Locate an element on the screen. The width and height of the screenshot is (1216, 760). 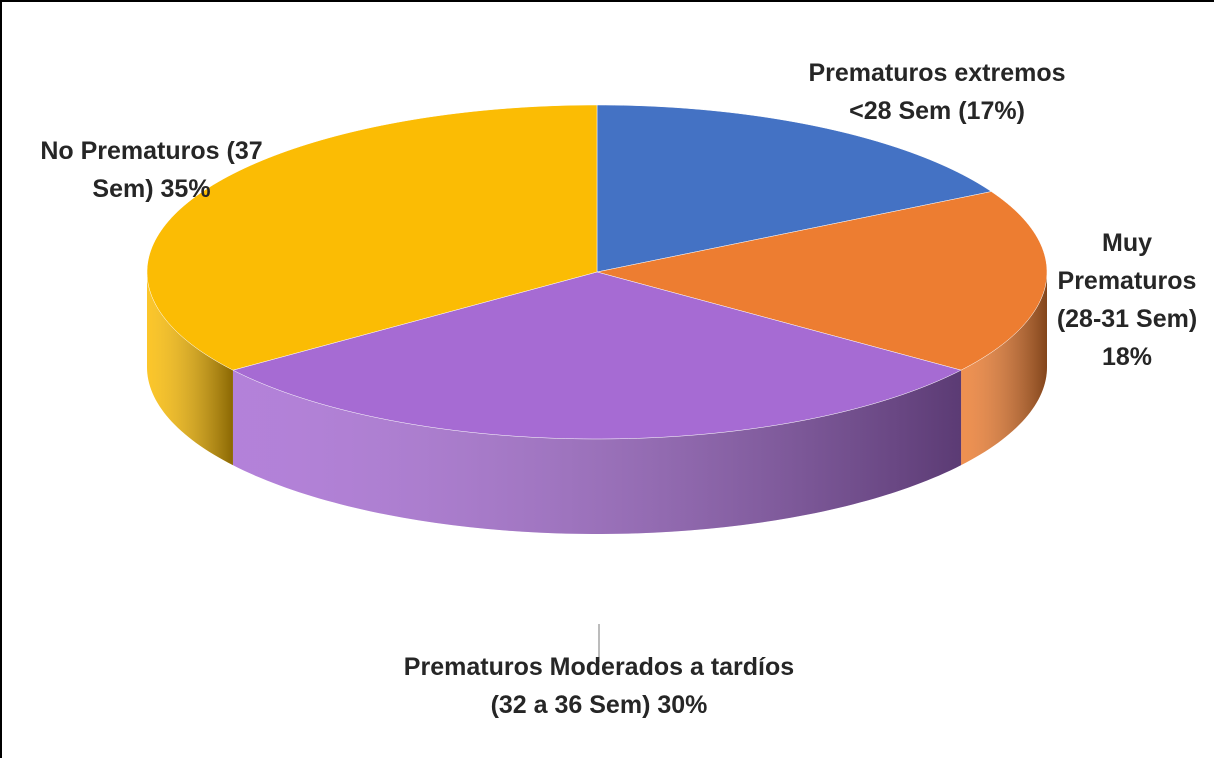
data-label: Prematuros extremos <28 Sem (17%) is located at coordinates (937, 92).